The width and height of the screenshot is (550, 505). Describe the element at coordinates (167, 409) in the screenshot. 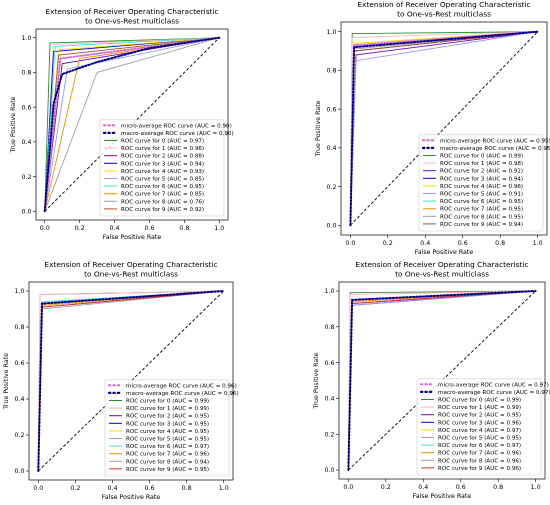

I see `legend-entry: ROC curve for 1 (AUC = 0.99)` at that location.